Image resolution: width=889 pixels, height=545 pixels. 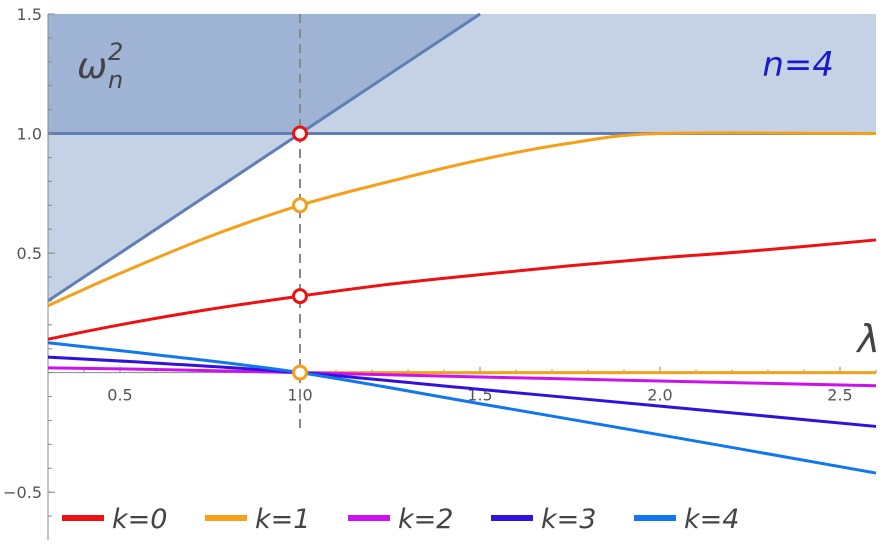 What do you see at coordinates (29, 14) in the screenshot?
I see `y-tick-label: 1.5` at bounding box center [29, 14].